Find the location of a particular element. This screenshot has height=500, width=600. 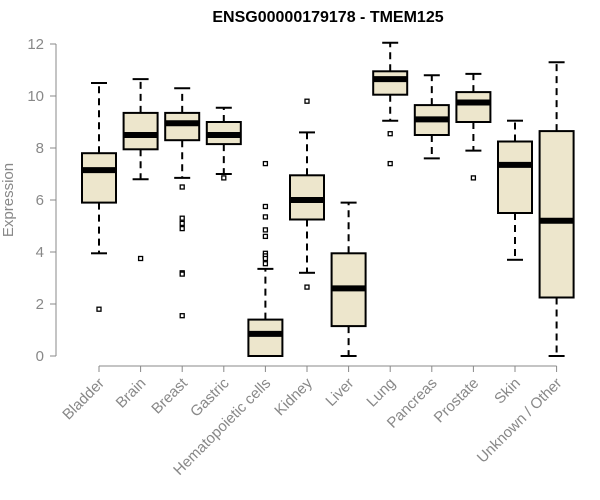

x-tick-label: Liver is located at coordinates (339, 392).